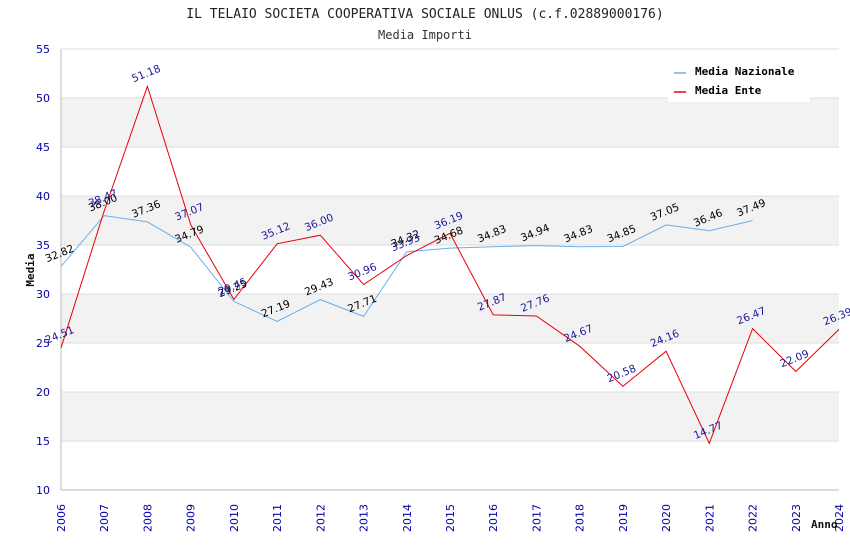 This screenshot has height=550, width=850. I want to click on y-axis-label: Media, so click(30, 269).